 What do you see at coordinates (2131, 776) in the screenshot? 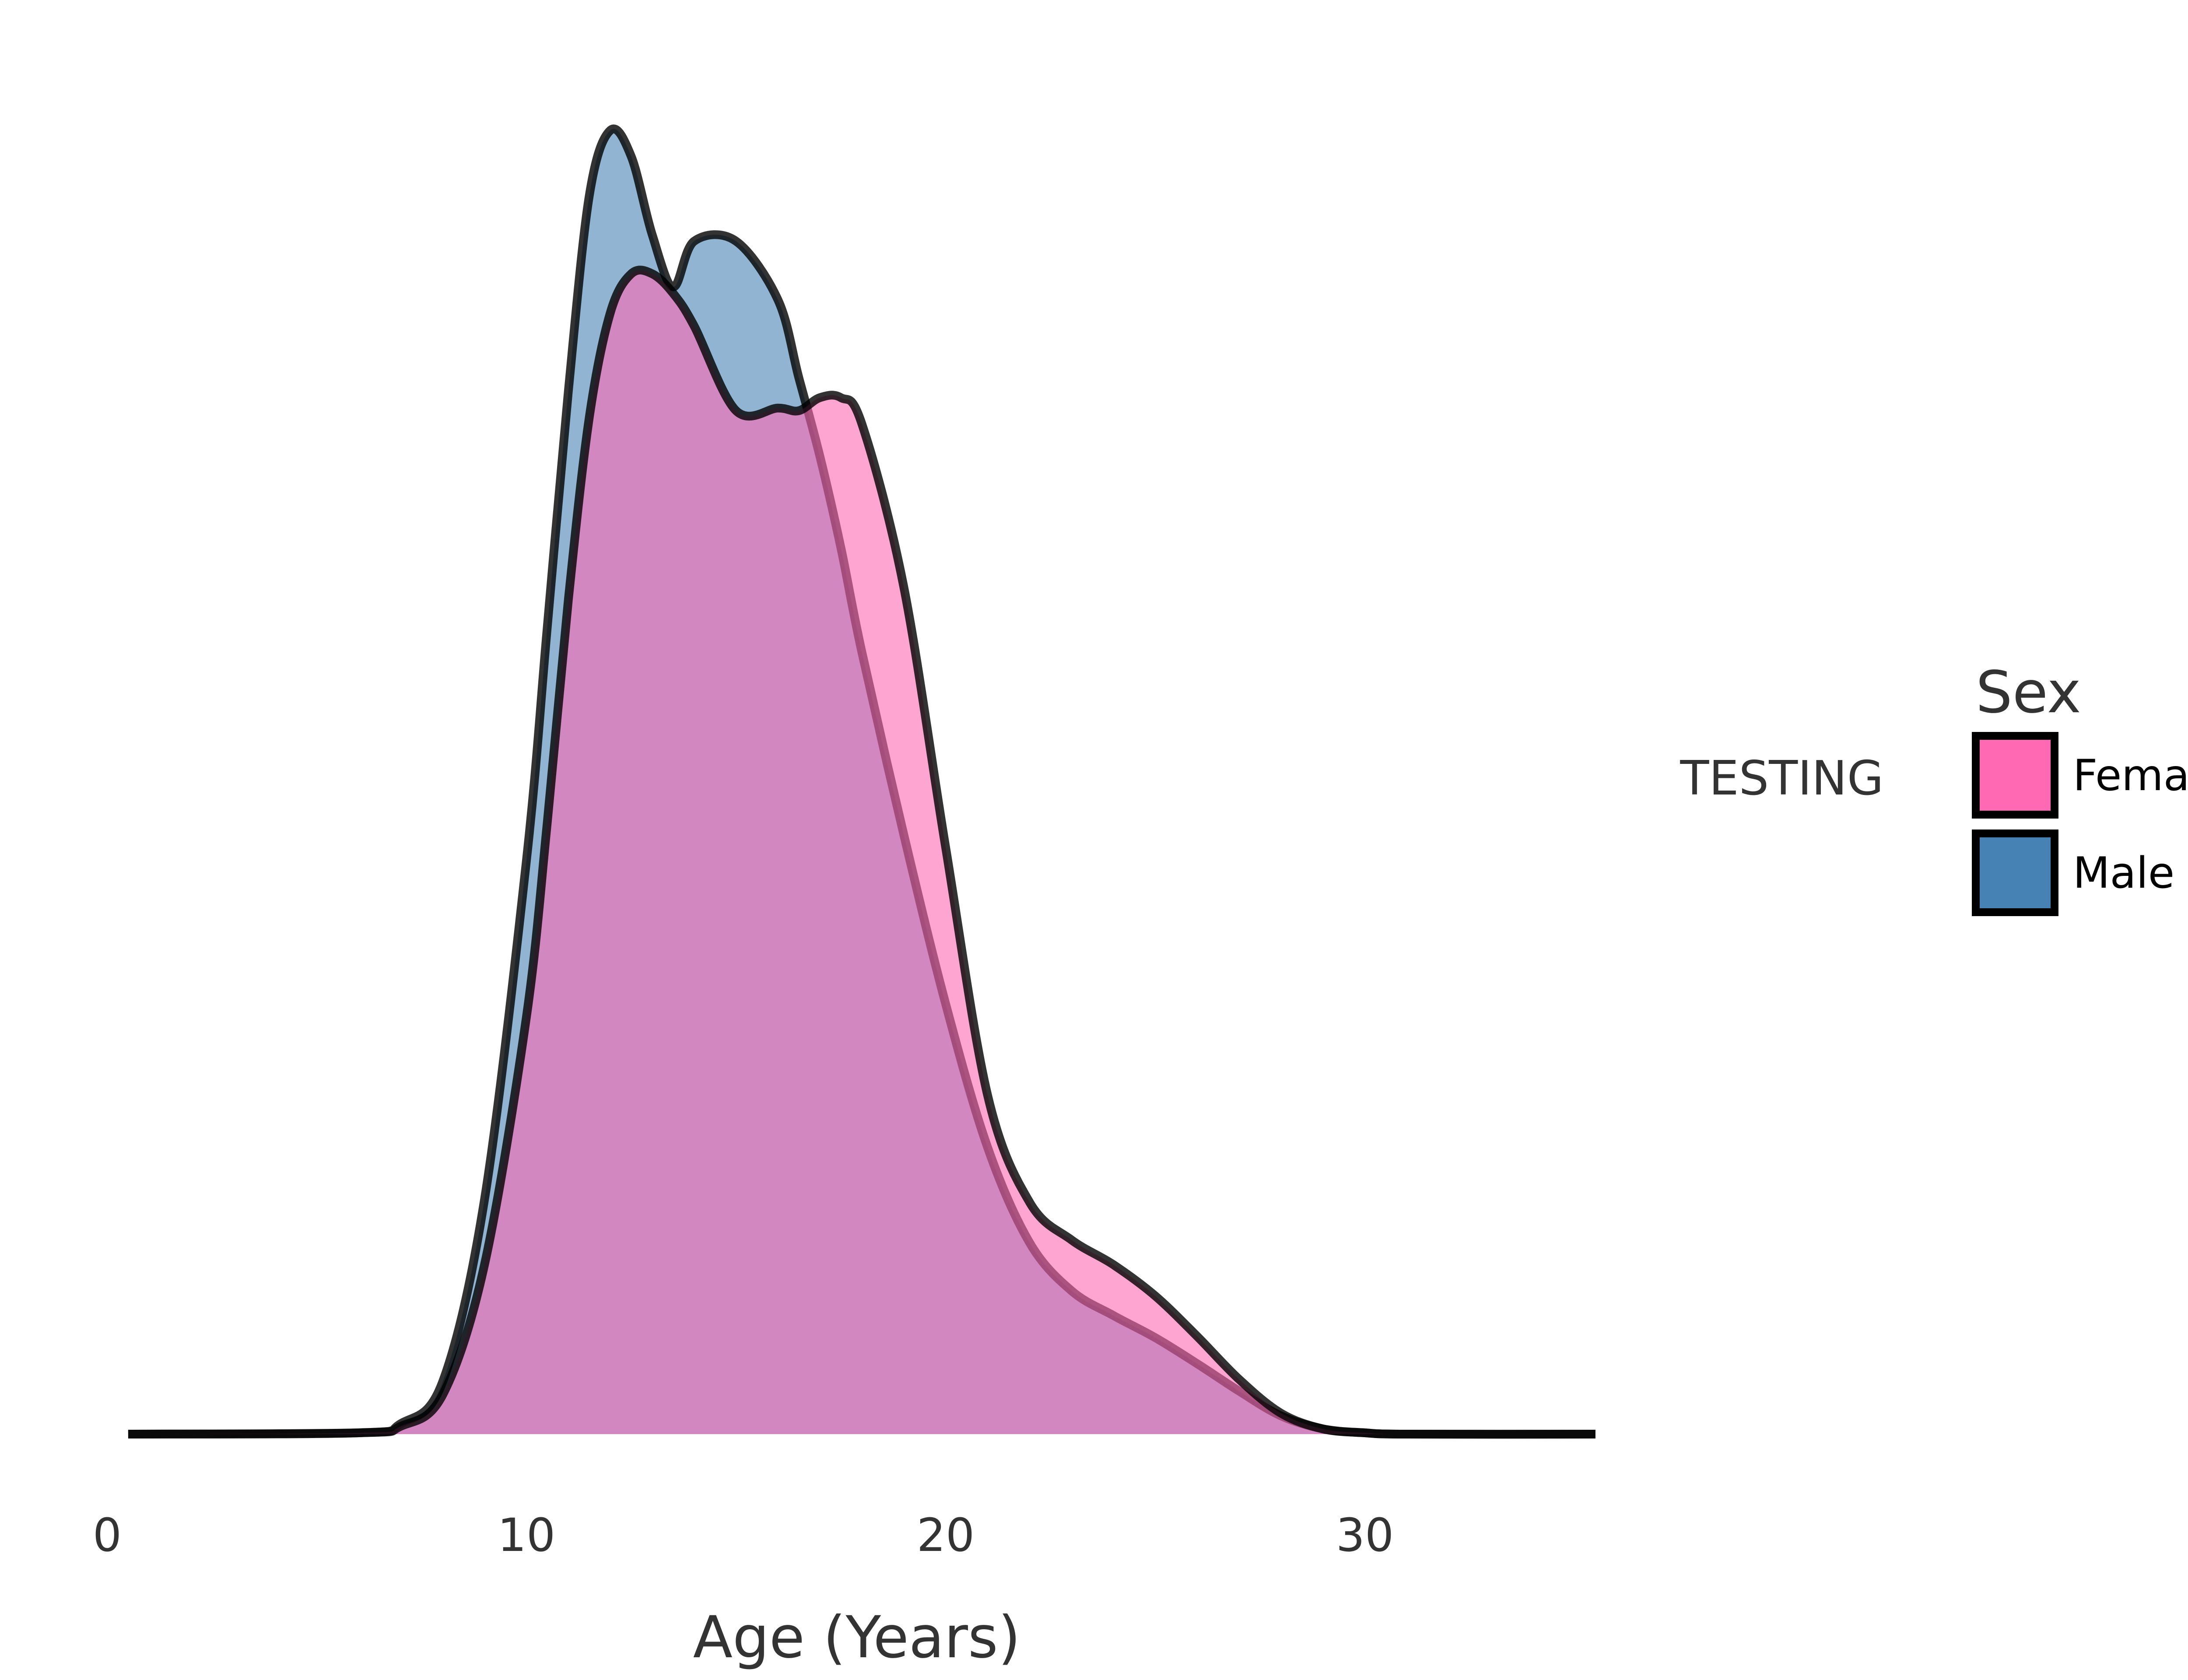
I see `legend-label-female: Female` at bounding box center [2131, 776].